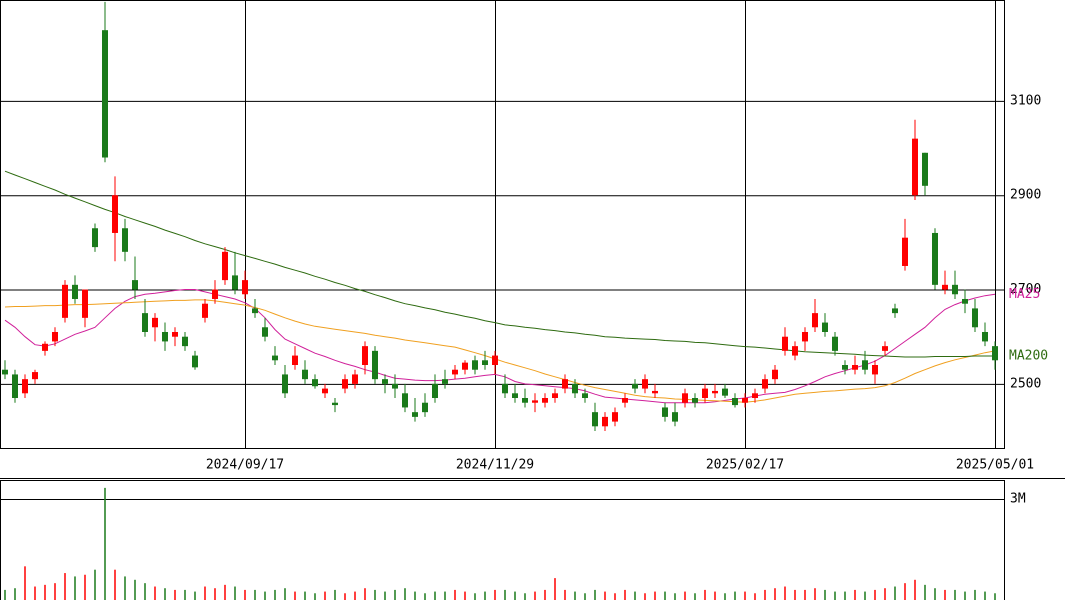 The width and height of the screenshot is (1065, 600). Describe the element at coordinates (495, 465) in the screenshot. I see `x-tick-label: 2024/11/29` at that location.